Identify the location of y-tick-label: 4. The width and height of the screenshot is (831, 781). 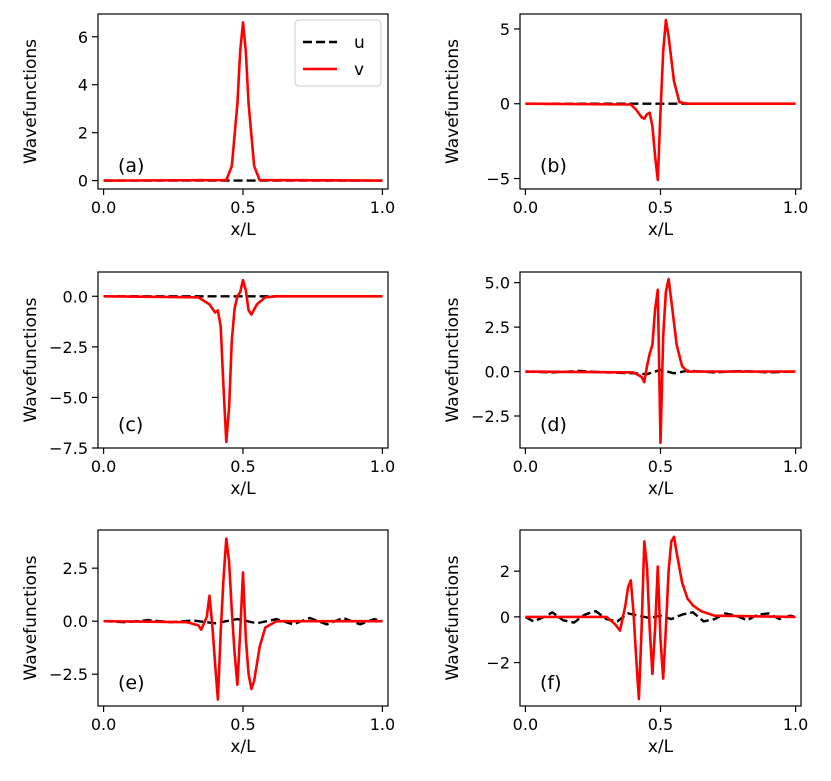
(83, 85).